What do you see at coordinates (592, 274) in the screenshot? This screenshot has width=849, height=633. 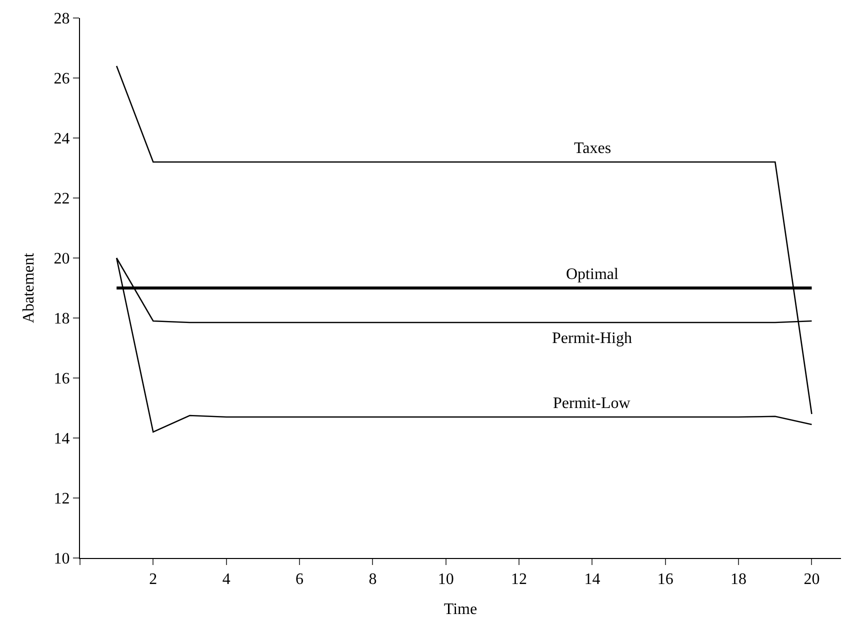 I see `series-label: Optimal` at bounding box center [592, 274].